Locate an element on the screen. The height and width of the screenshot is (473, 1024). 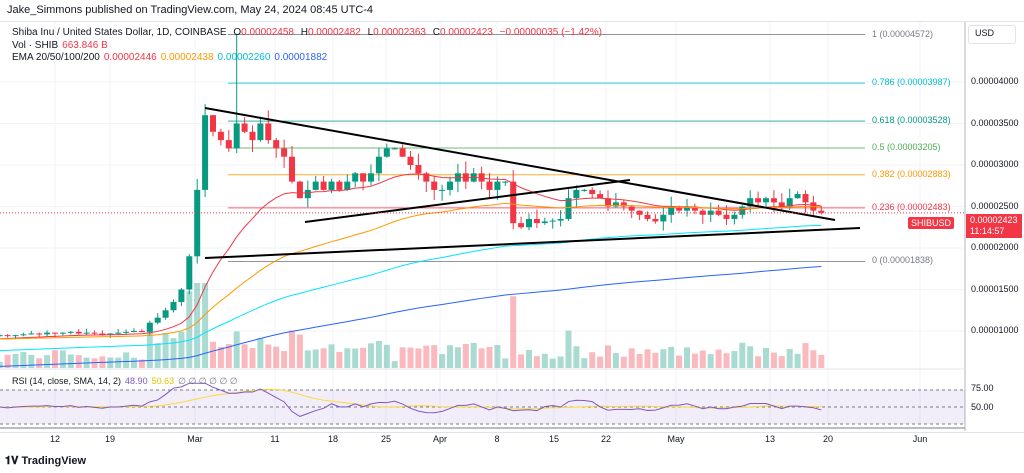
volume-value: 663.846 B is located at coordinates (85, 45).